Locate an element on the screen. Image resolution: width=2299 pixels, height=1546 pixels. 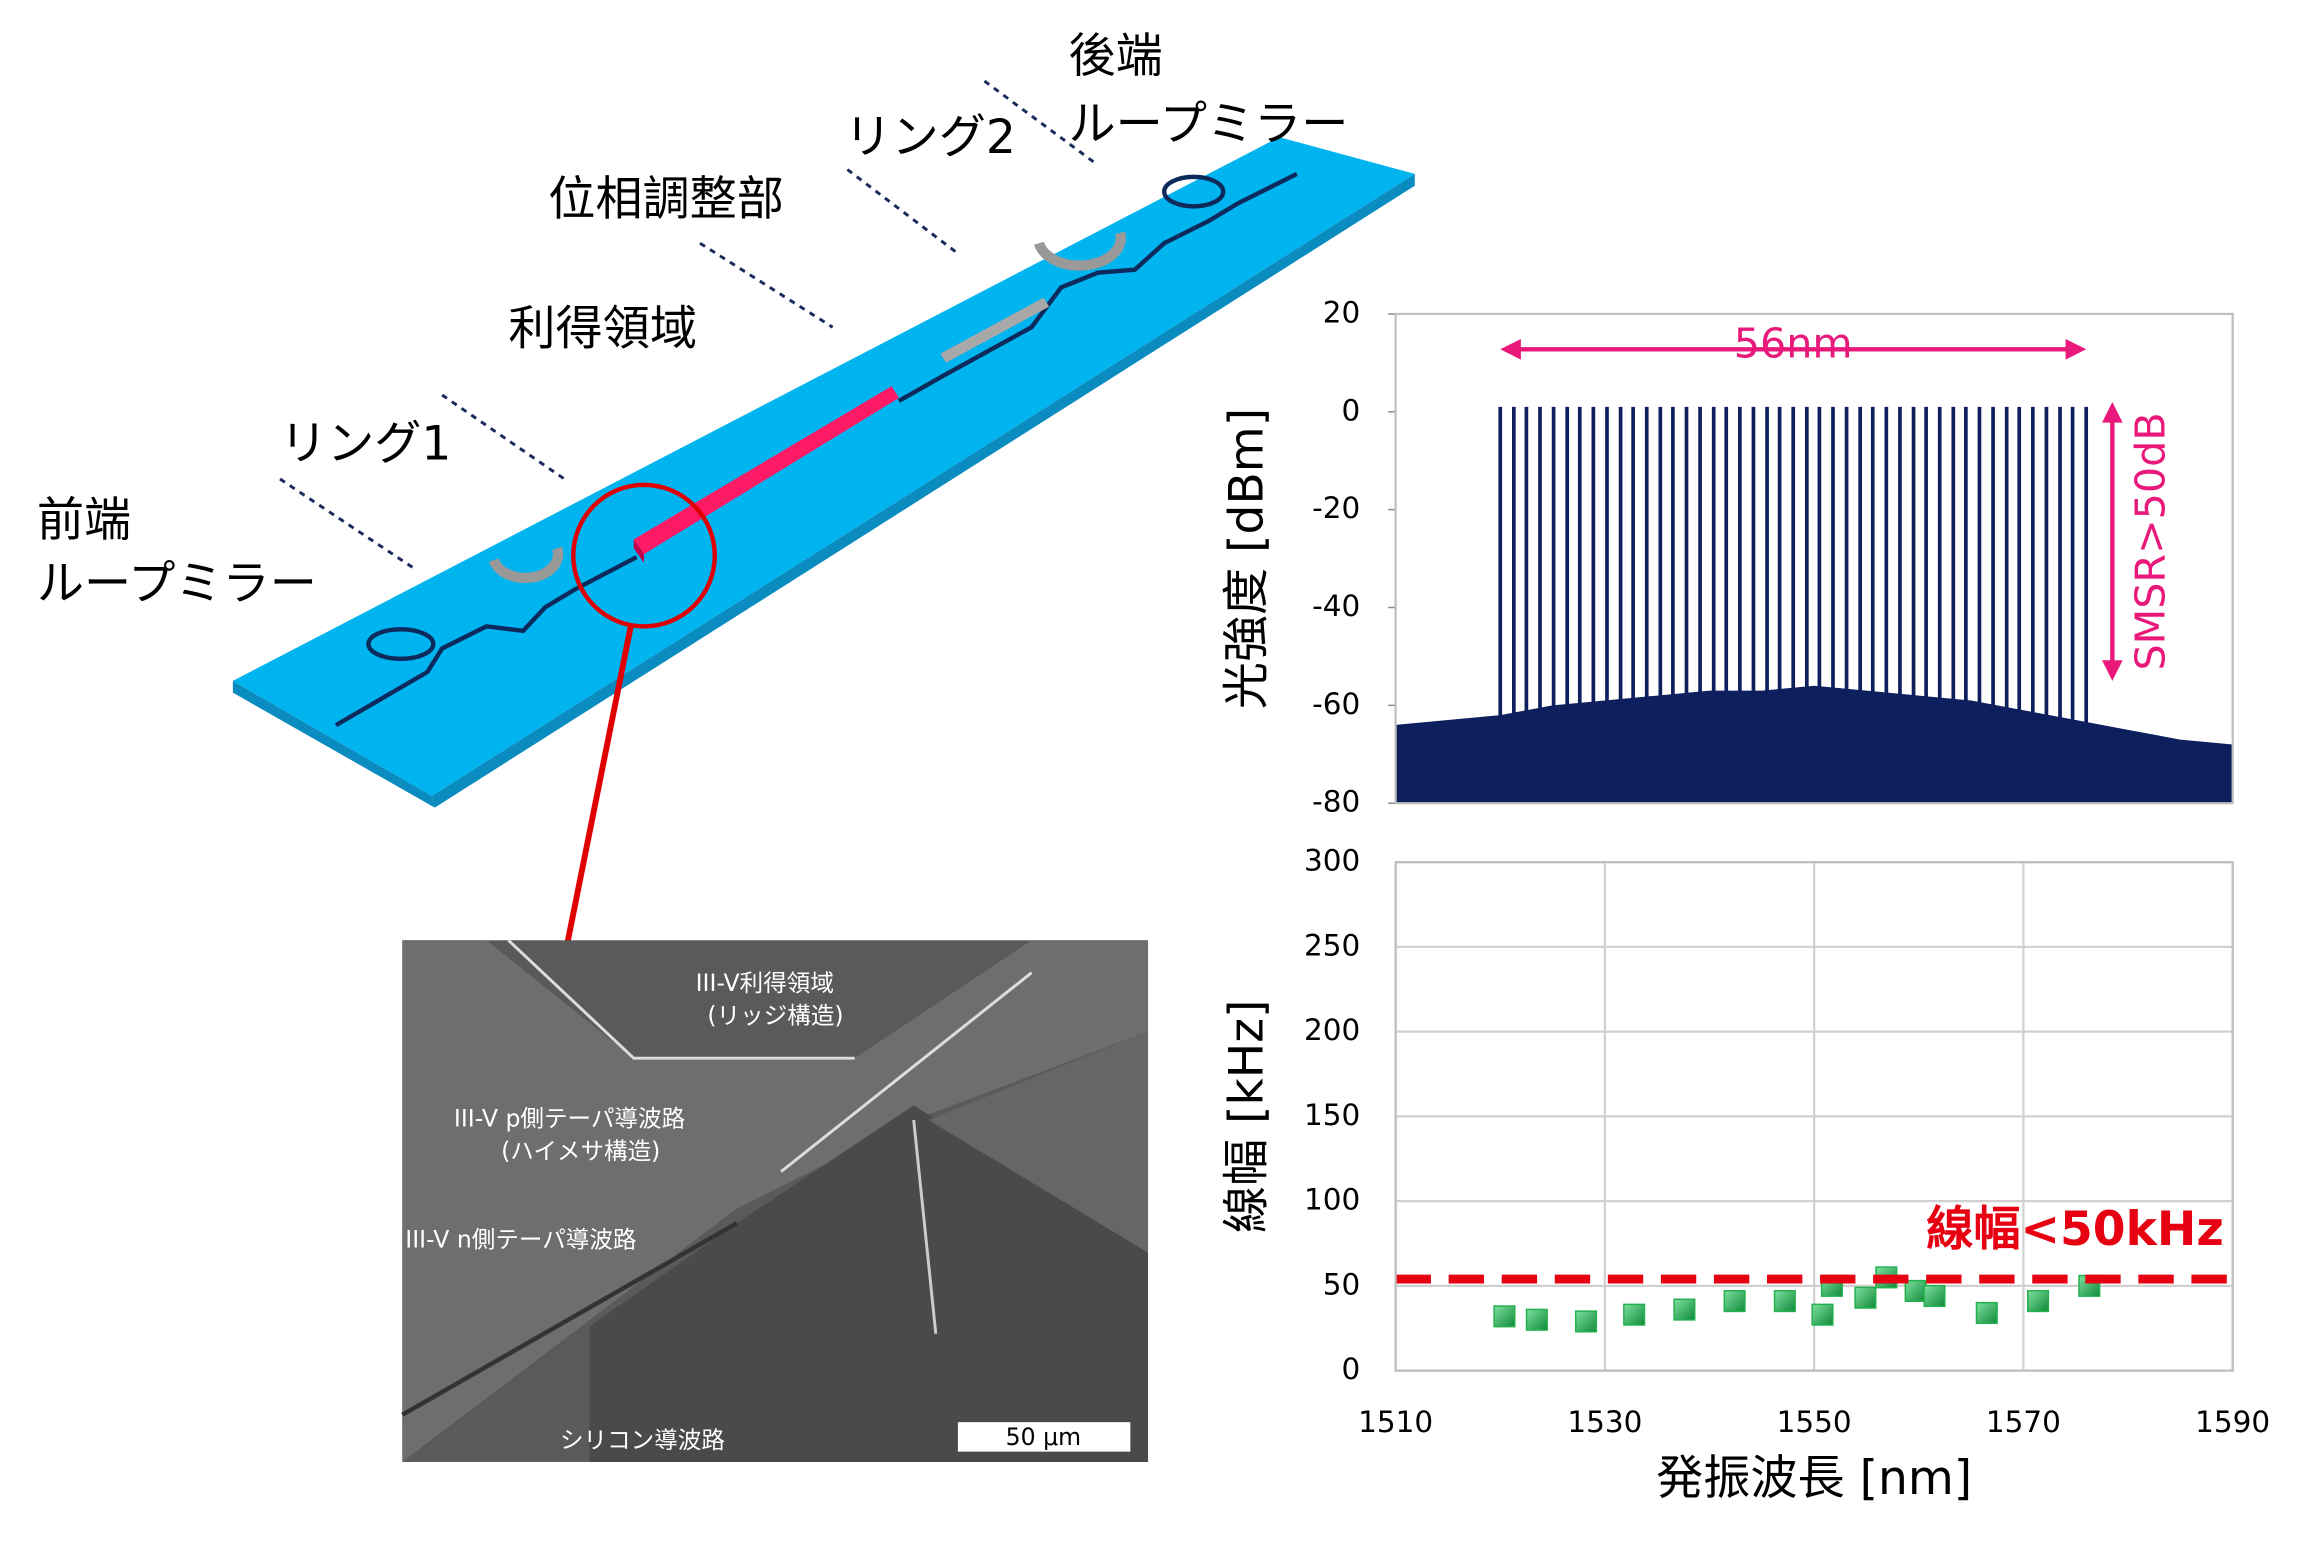
sem-label: III-V利得領域 is located at coordinates (765, 983).